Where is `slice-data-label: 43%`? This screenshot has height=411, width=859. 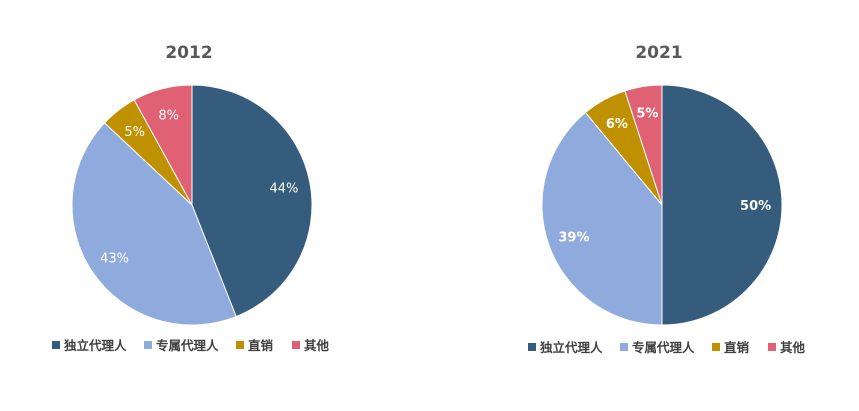
slice-data-label: 43% is located at coordinates (114, 259).